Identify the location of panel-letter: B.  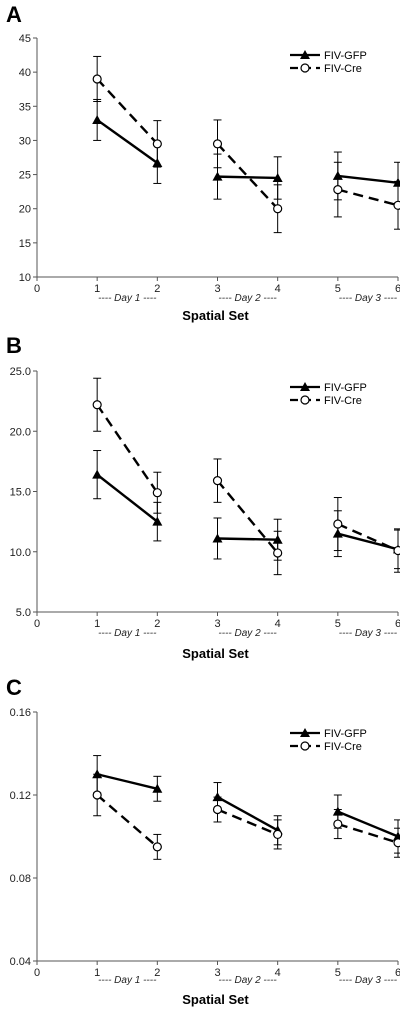
(14, 345).